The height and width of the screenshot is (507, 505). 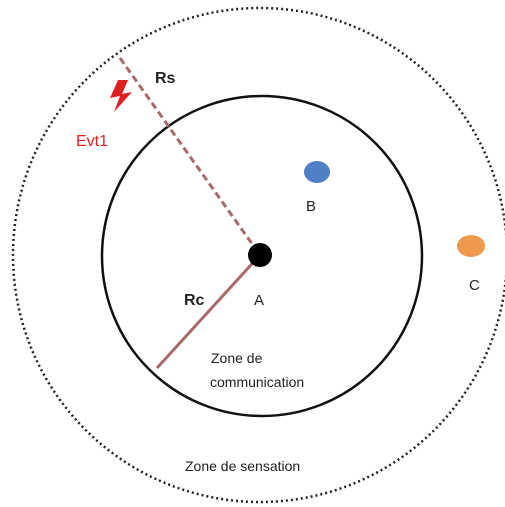 I want to click on node-c, so click(x=471, y=246).